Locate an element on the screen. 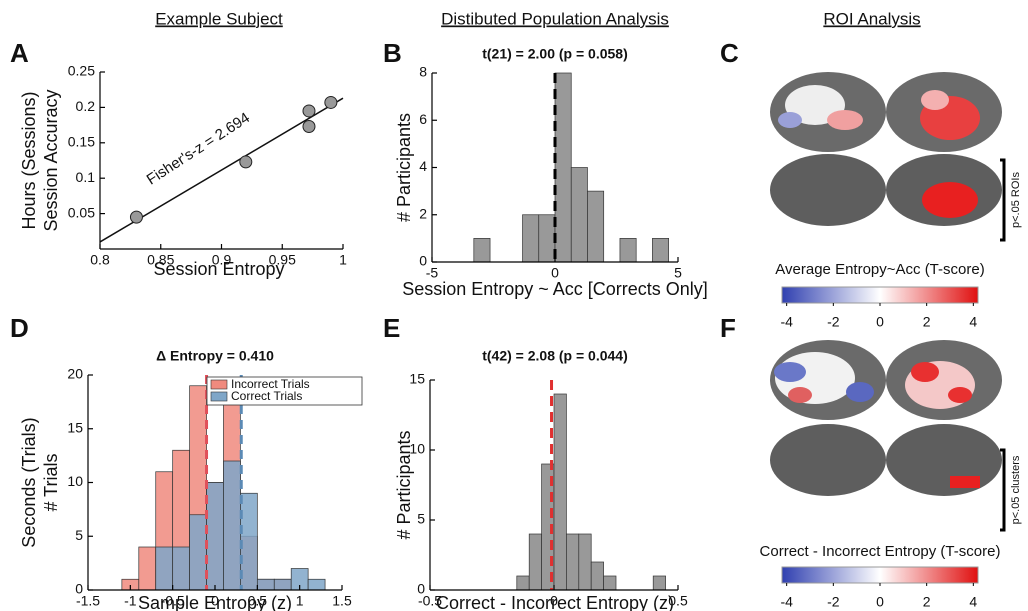 This screenshot has width=1028, height=611. chart-title: Δ Entropy = 0.410 is located at coordinates (215, 356).